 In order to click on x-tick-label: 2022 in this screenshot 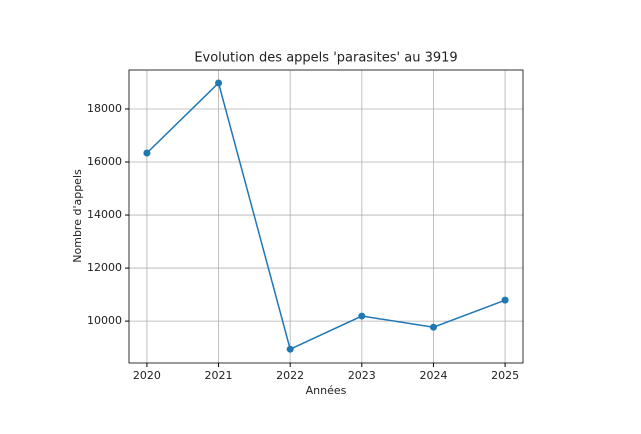, I will do `click(290, 375)`.